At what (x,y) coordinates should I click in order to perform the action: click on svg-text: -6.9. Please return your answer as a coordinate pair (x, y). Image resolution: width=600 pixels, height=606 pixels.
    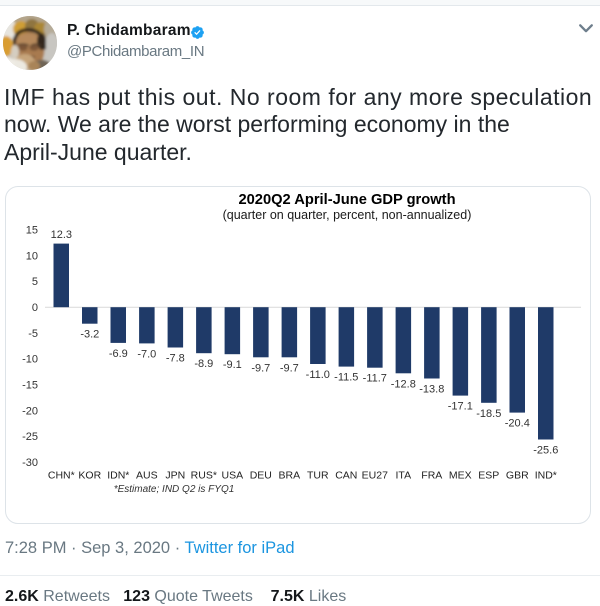
    Looking at the image, I should click on (118, 353).